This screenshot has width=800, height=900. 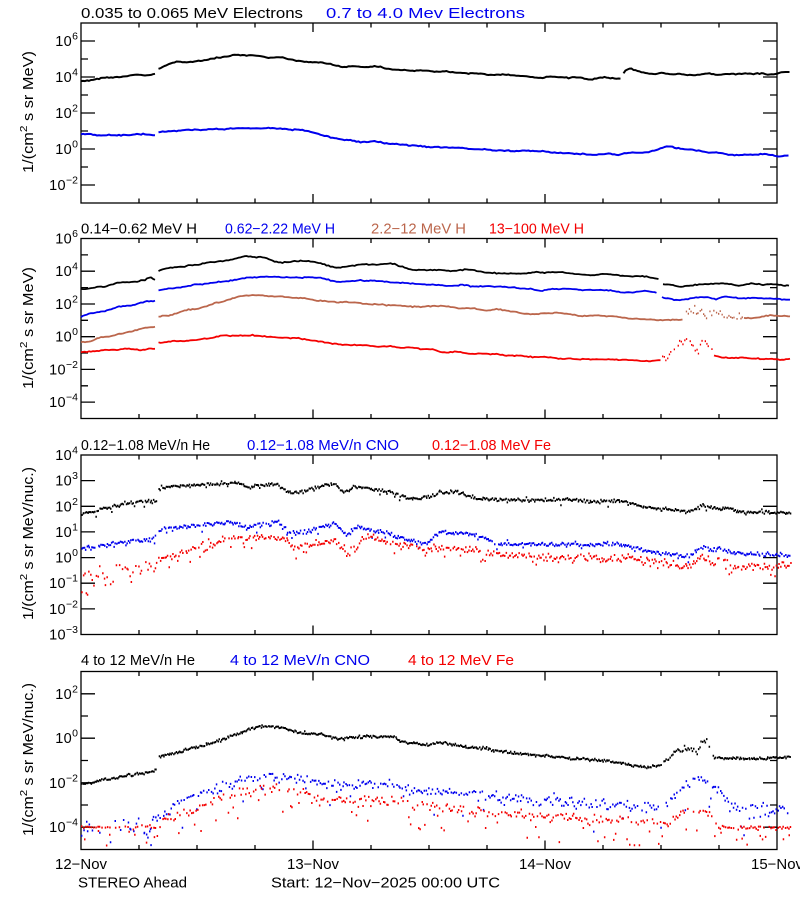 I want to click on svg-text: 2.2−12 MeV H, so click(x=418, y=230).